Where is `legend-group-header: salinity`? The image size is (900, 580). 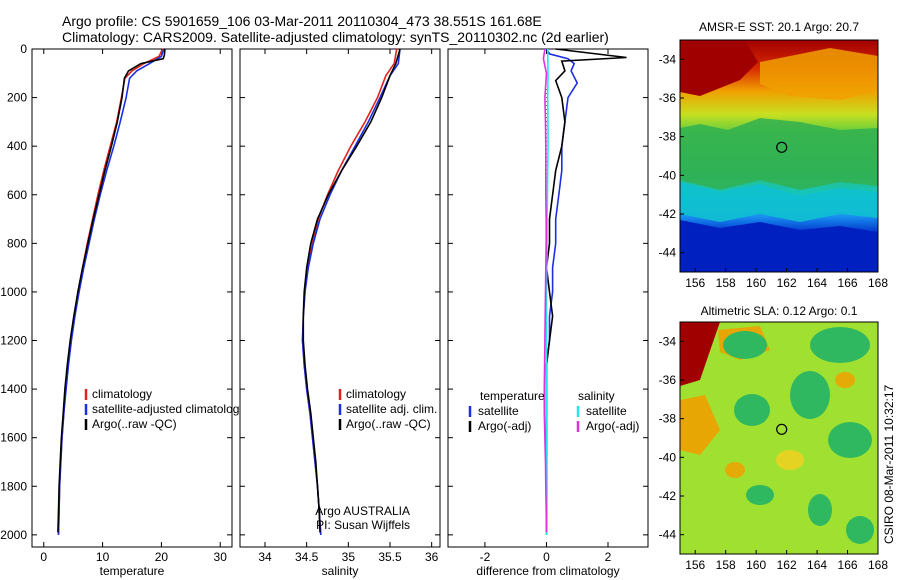 legend-group-header: salinity is located at coordinates (596, 396).